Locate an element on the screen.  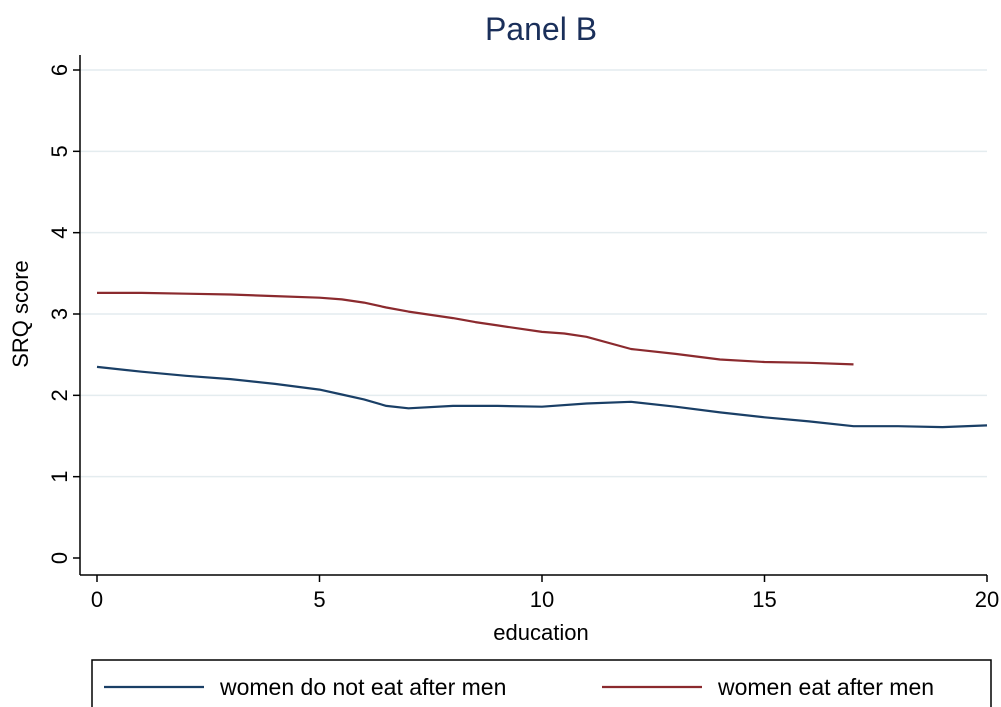
legend-frame is located at coordinates (541, 683).